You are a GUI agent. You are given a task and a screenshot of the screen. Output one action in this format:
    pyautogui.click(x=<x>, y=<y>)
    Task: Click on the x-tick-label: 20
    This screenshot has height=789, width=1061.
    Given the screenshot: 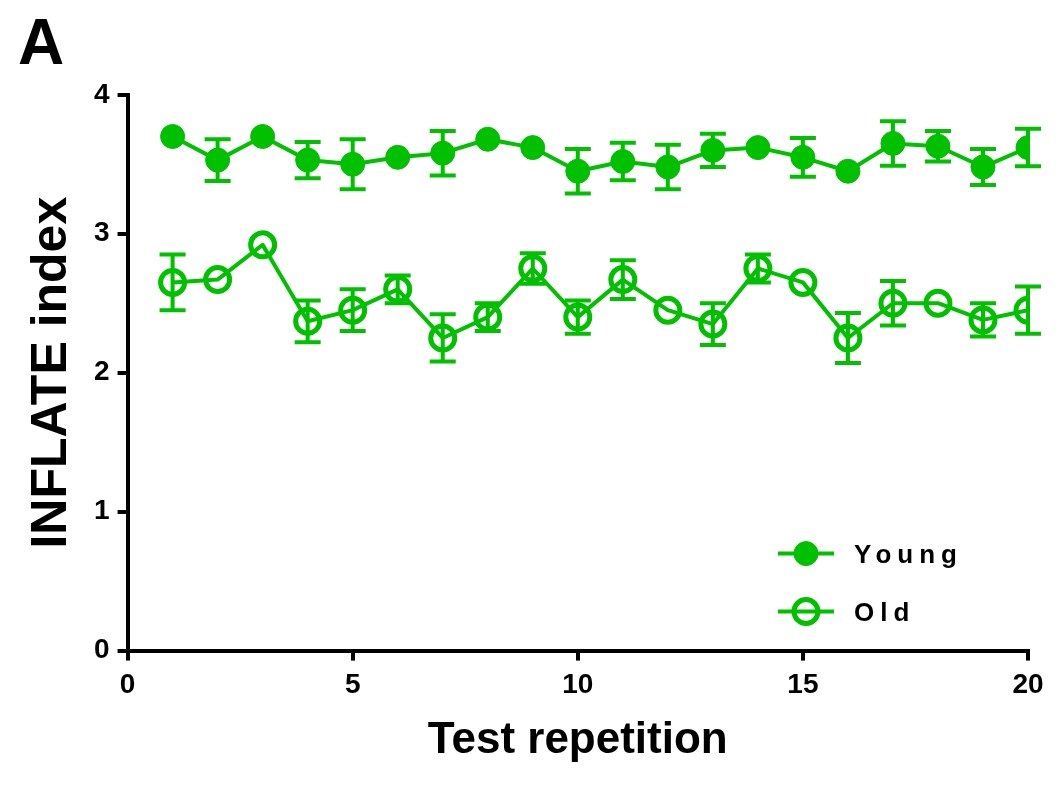 What is the action you would take?
    pyautogui.click(x=1028, y=684)
    